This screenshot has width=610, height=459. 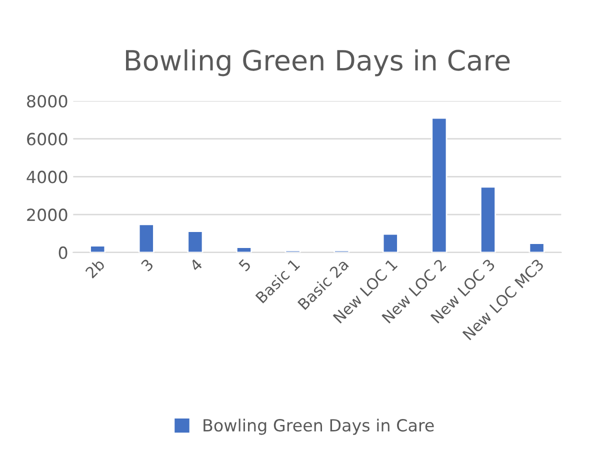 What do you see at coordinates (196, 265) in the screenshot?
I see `x-tick-label: 4` at bounding box center [196, 265].